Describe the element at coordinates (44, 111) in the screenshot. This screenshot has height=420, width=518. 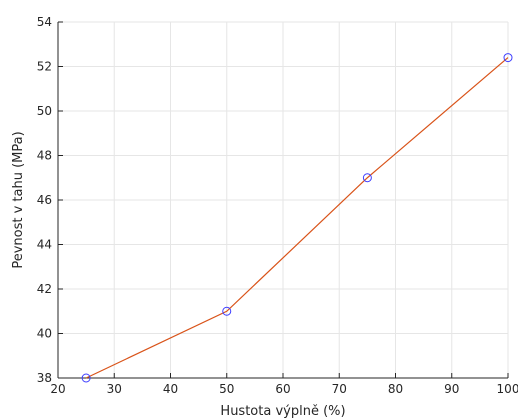
I see `y-tick-label: 50` at that location.